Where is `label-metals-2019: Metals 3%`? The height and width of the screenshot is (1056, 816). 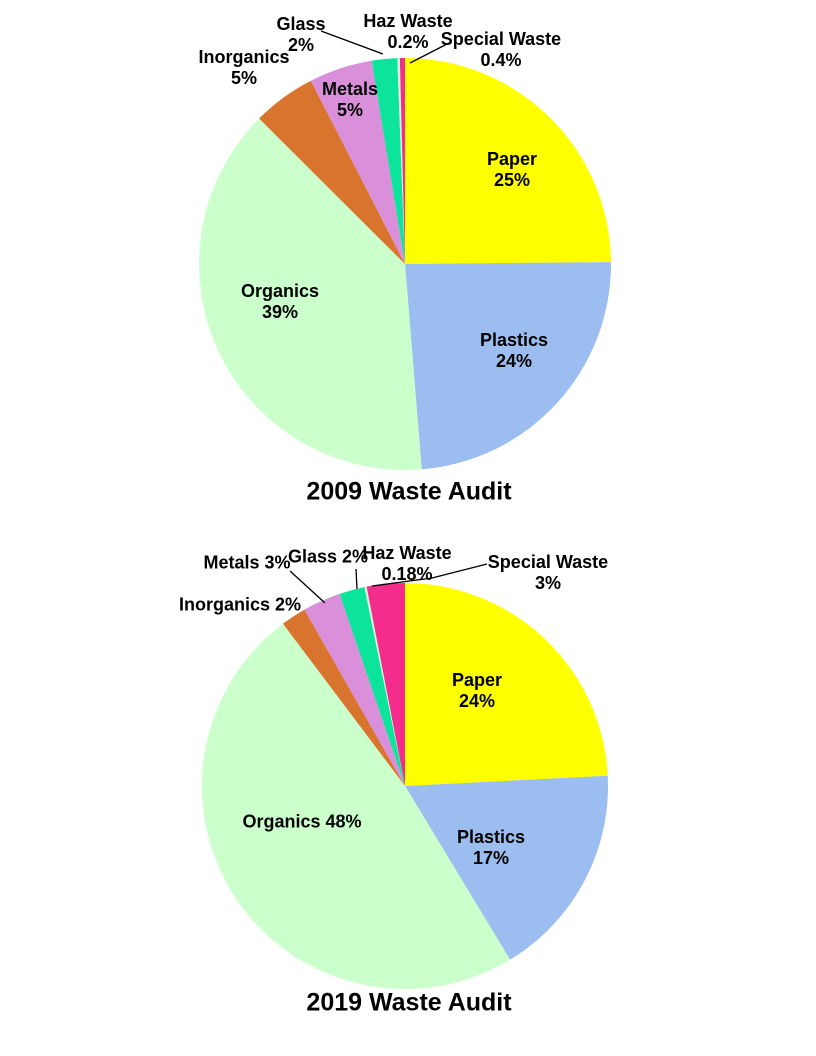 label-metals-2019: Metals 3% is located at coordinates (246, 563).